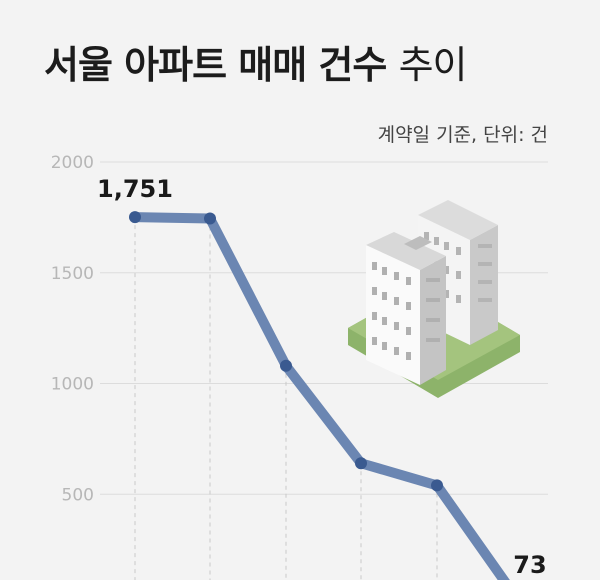 The height and width of the screenshot is (580, 600). I want to click on data-label: 1,751, so click(135, 189).